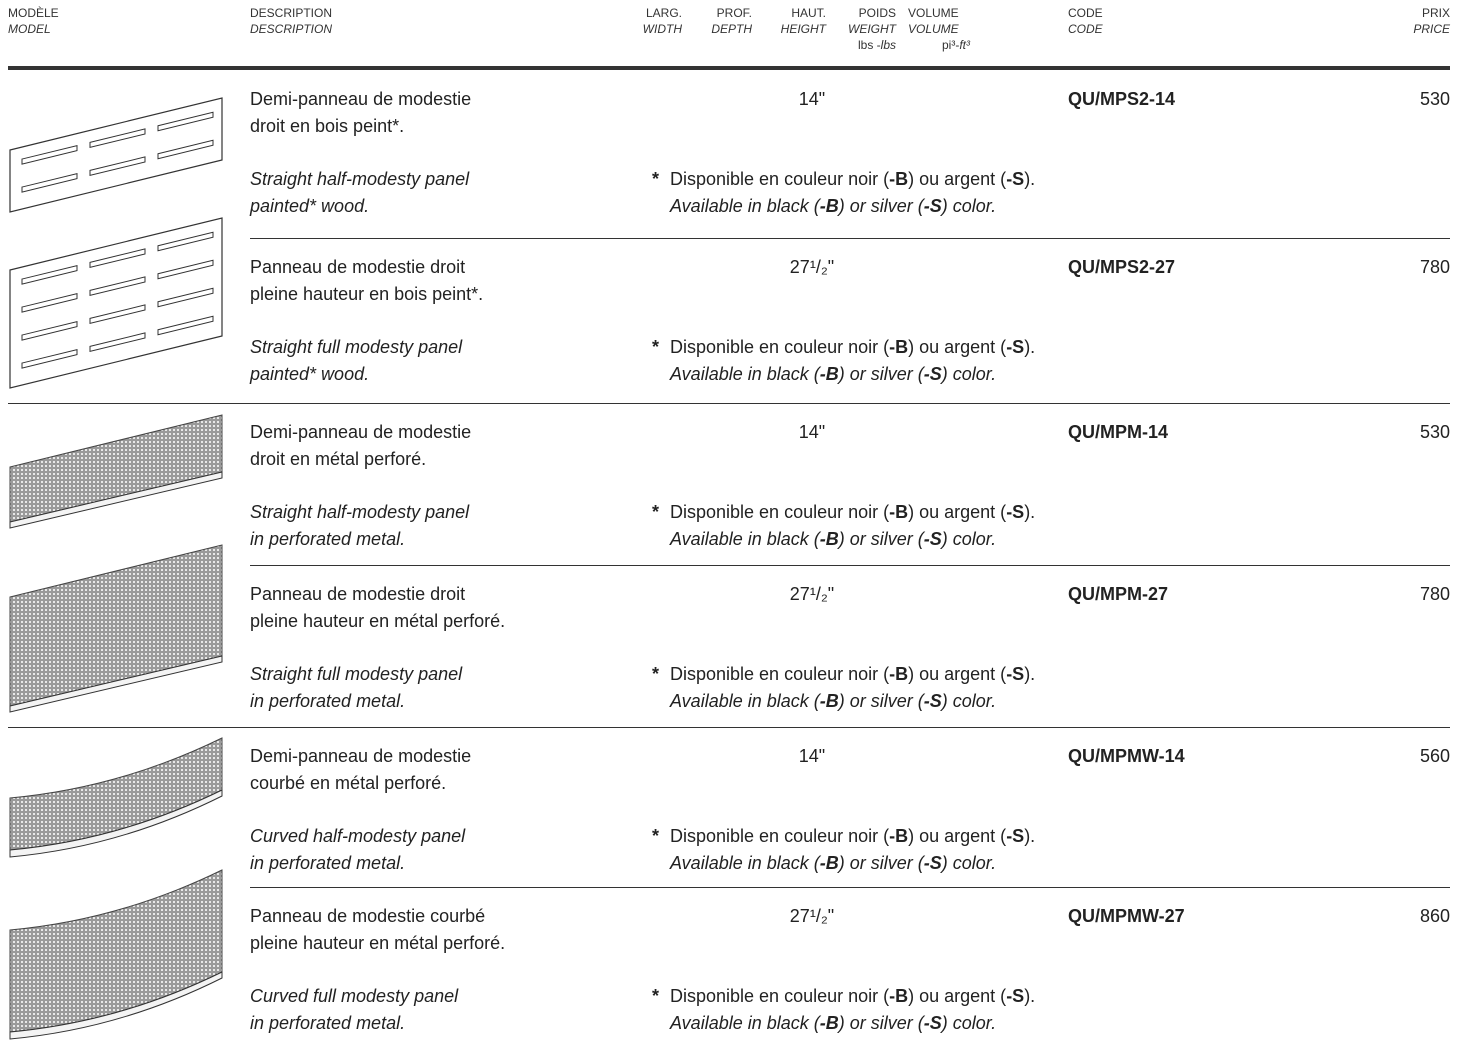 This screenshot has height=1044, width=1466. I want to click on code: QU/MPM-14, so click(1118, 432).